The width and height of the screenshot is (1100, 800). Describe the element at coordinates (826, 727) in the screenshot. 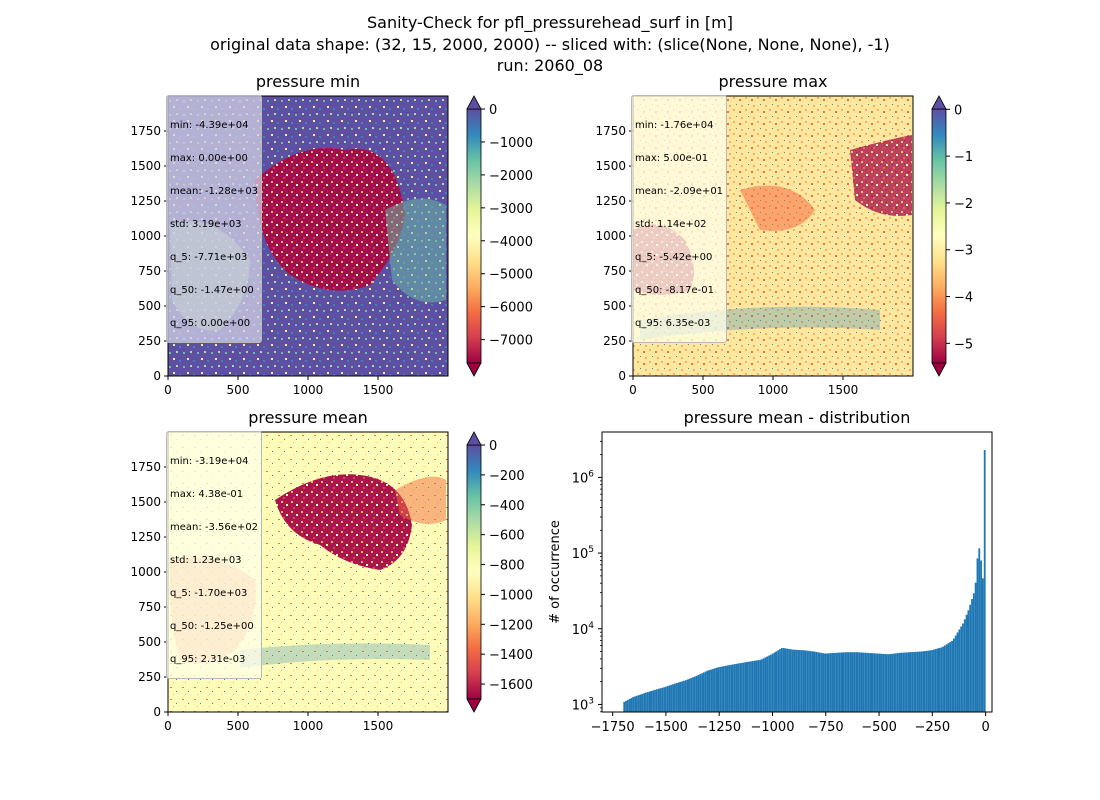

I see `x-tick-label: −750` at that location.